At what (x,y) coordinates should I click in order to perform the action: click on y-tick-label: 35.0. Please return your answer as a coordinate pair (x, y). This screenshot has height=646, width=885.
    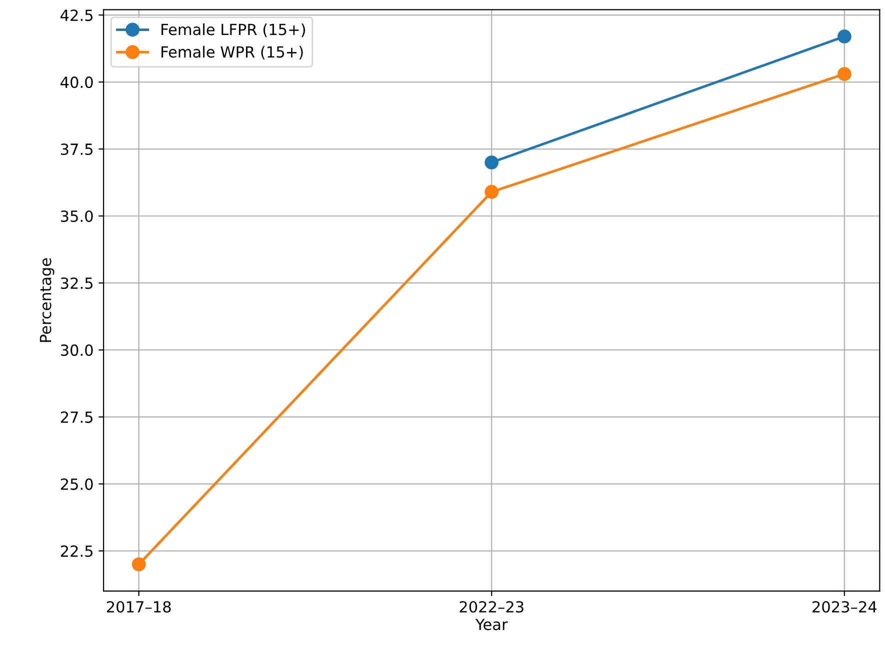
    Looking at the image, I should click on (76, 216).